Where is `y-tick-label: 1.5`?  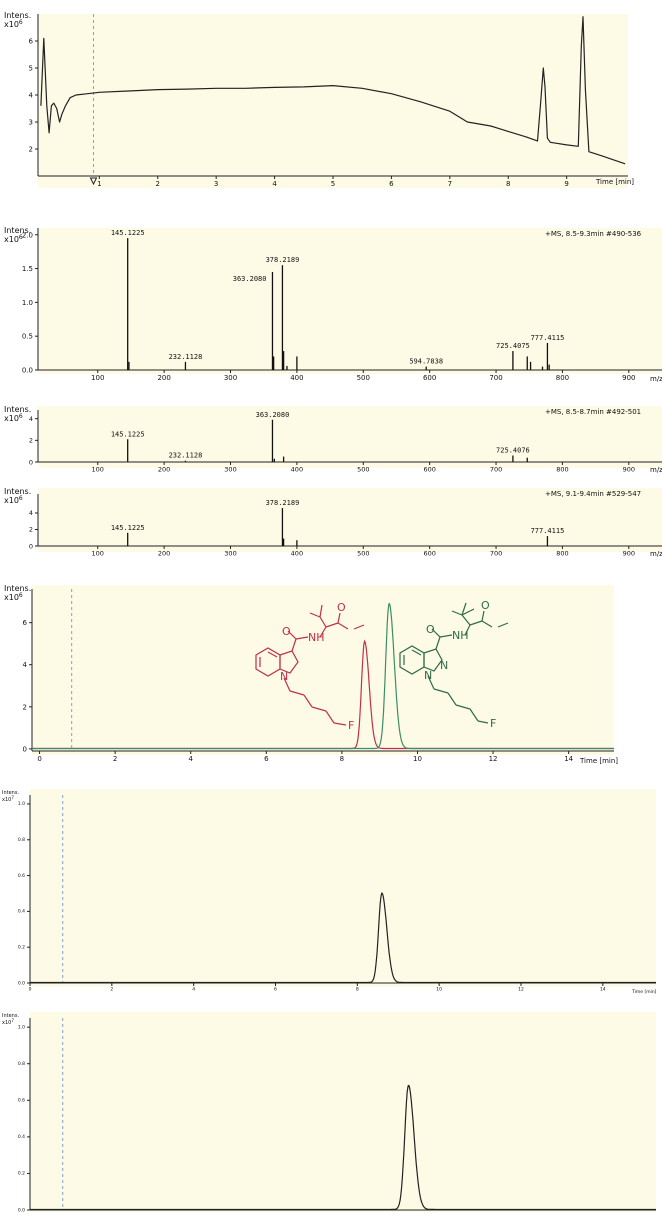
y-tick-label: 1.5 is located at coordinates (27, 269).